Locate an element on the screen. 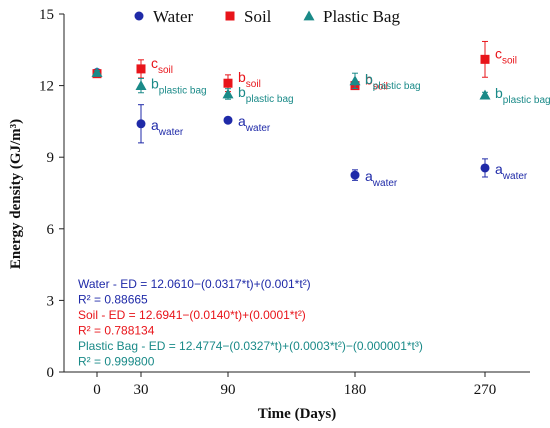 Image resolution: width=550 pixels, height=428 pixels. chart-legend: Water Soil Plastic Bag is located at coordinates (267, 16).